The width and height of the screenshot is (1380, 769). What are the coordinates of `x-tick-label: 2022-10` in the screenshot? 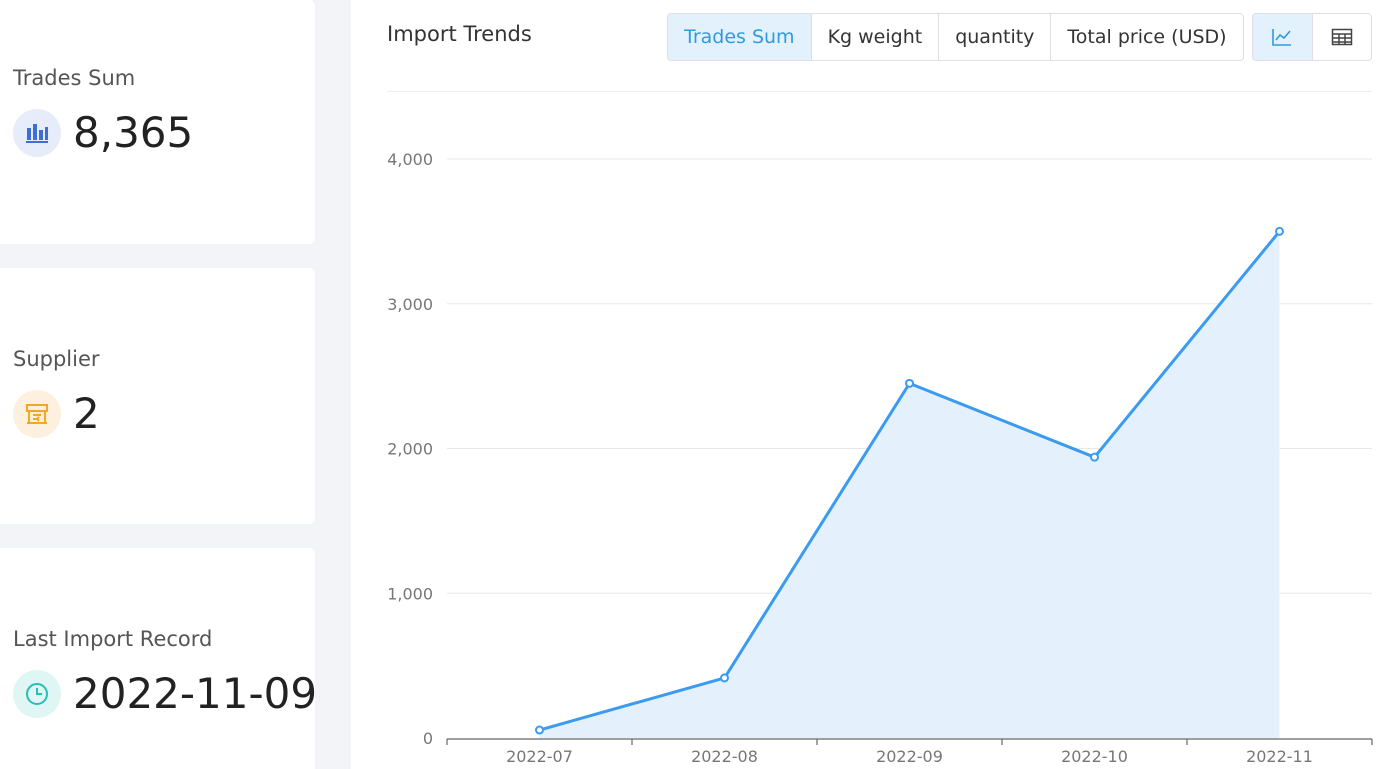 It's located at (1094, 756).